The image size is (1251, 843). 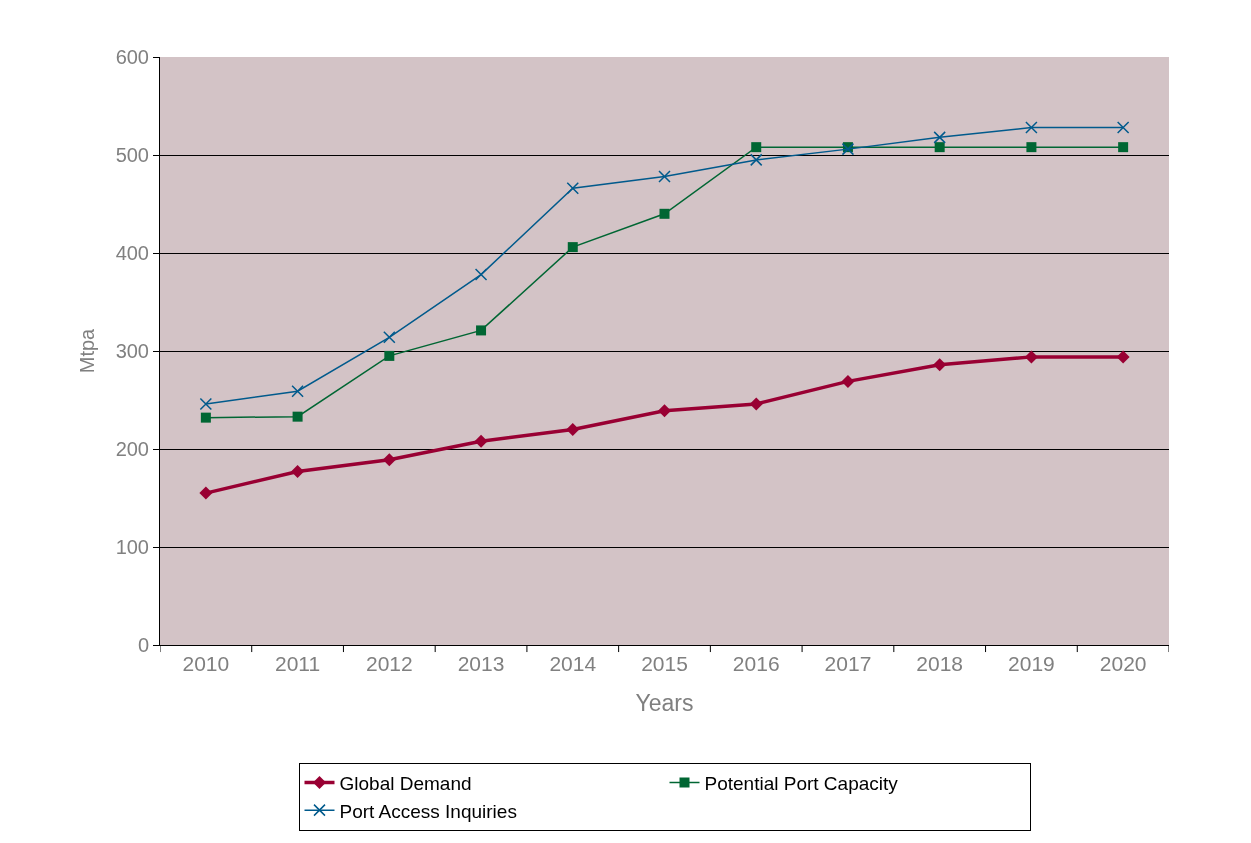 What do you see at coordinates (298, 664) in the screenshot?
I see `x-tick-label: 2011` at bounding box center [298, 664].